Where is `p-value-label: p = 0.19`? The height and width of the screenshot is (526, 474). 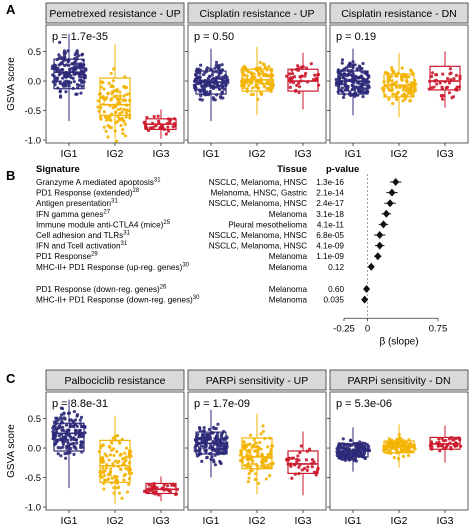
p-value-label: p = 0.19 is located at coordinates (356, 37).